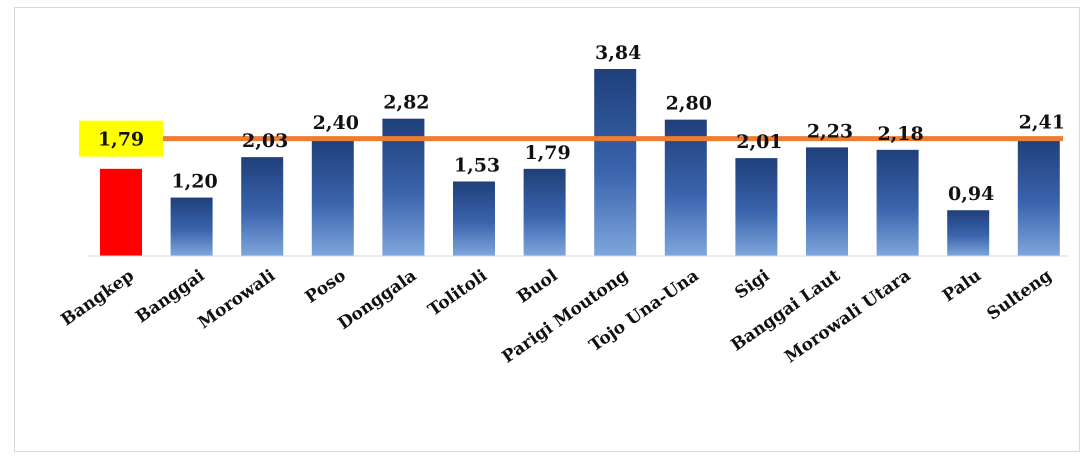  I want to click on bar-parigi-moutong, so click(615, 162).